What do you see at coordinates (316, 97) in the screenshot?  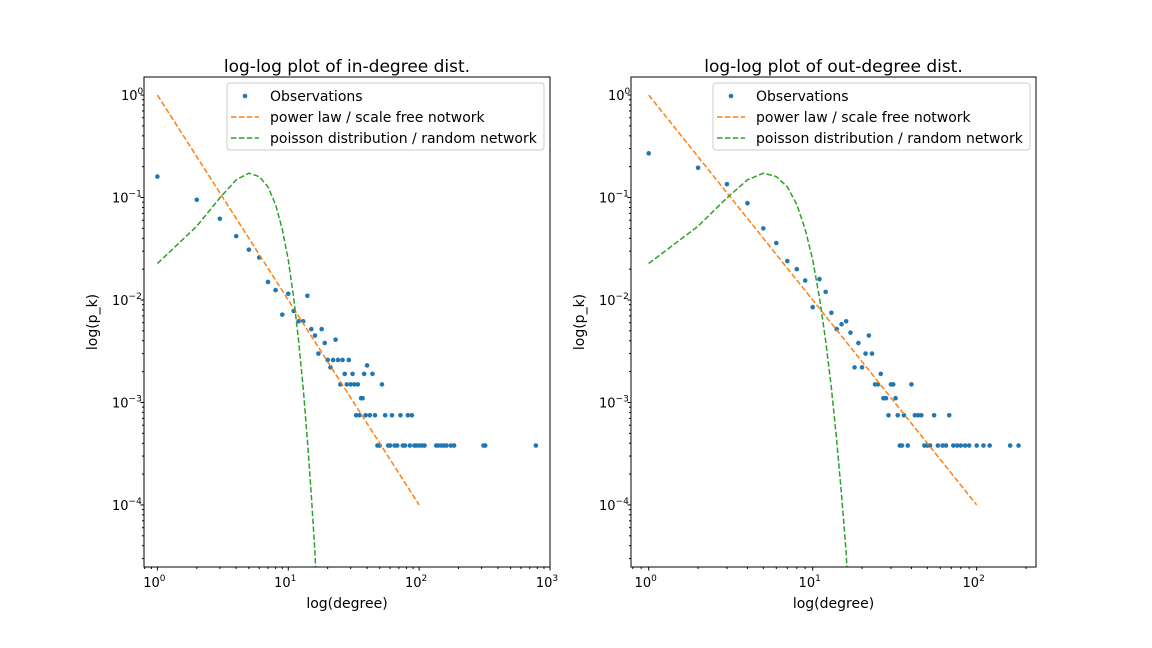 I see `legend-label: Observations` at bounding box center [316, 97].